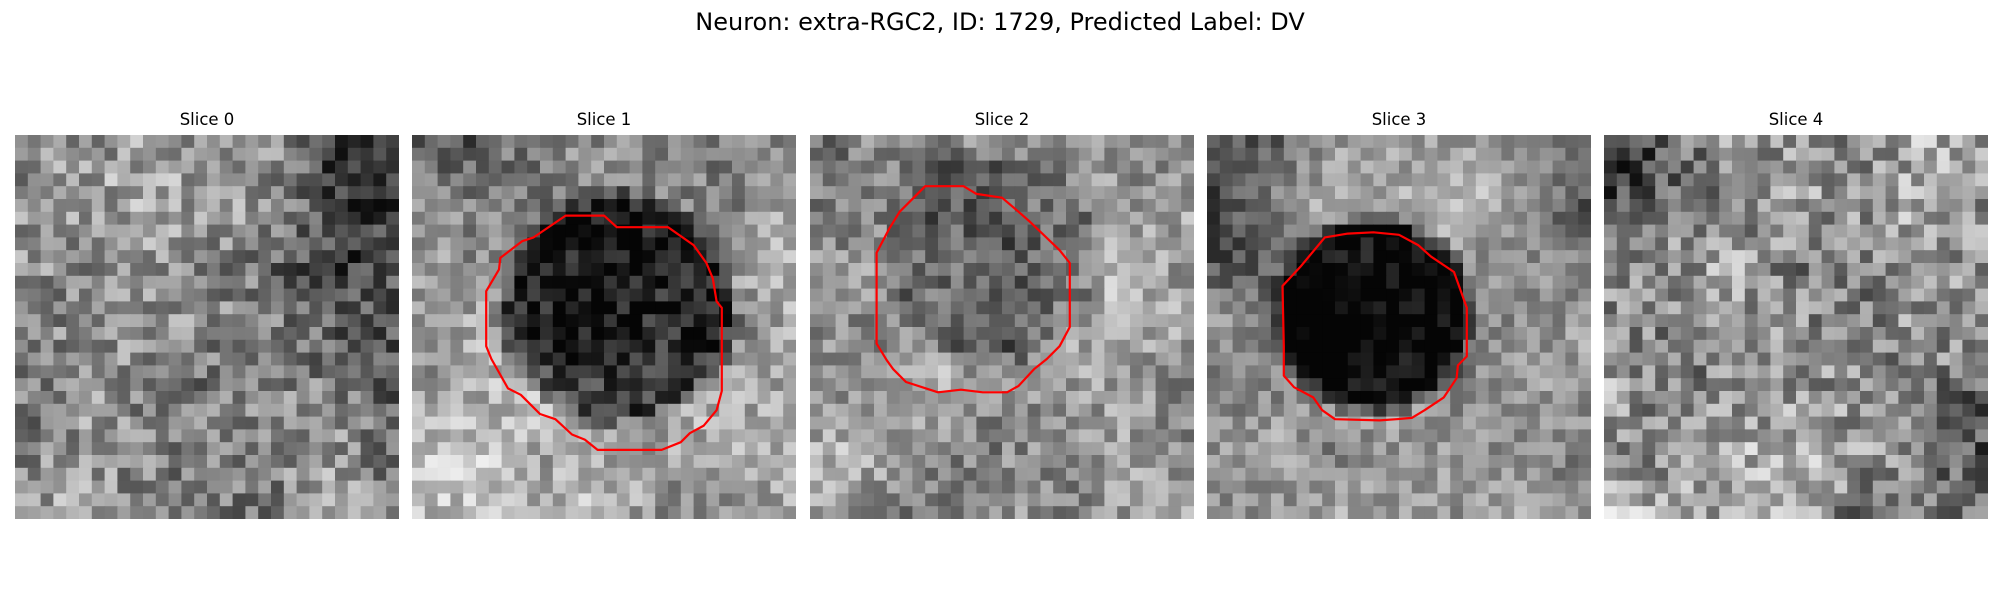  I want to click on slice-0-pixels, so click(207, 327).